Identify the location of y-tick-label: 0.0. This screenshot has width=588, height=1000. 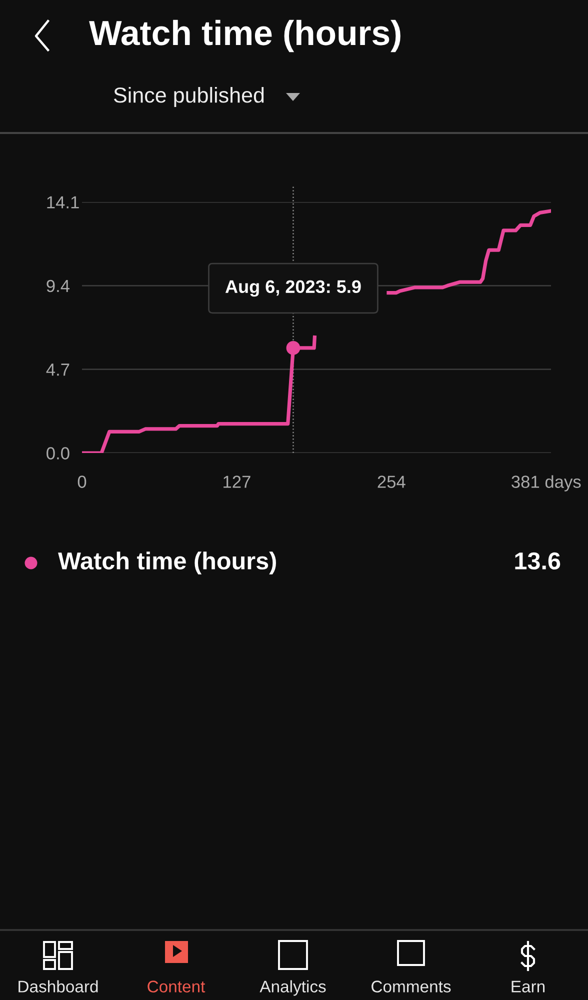
(58, 453).